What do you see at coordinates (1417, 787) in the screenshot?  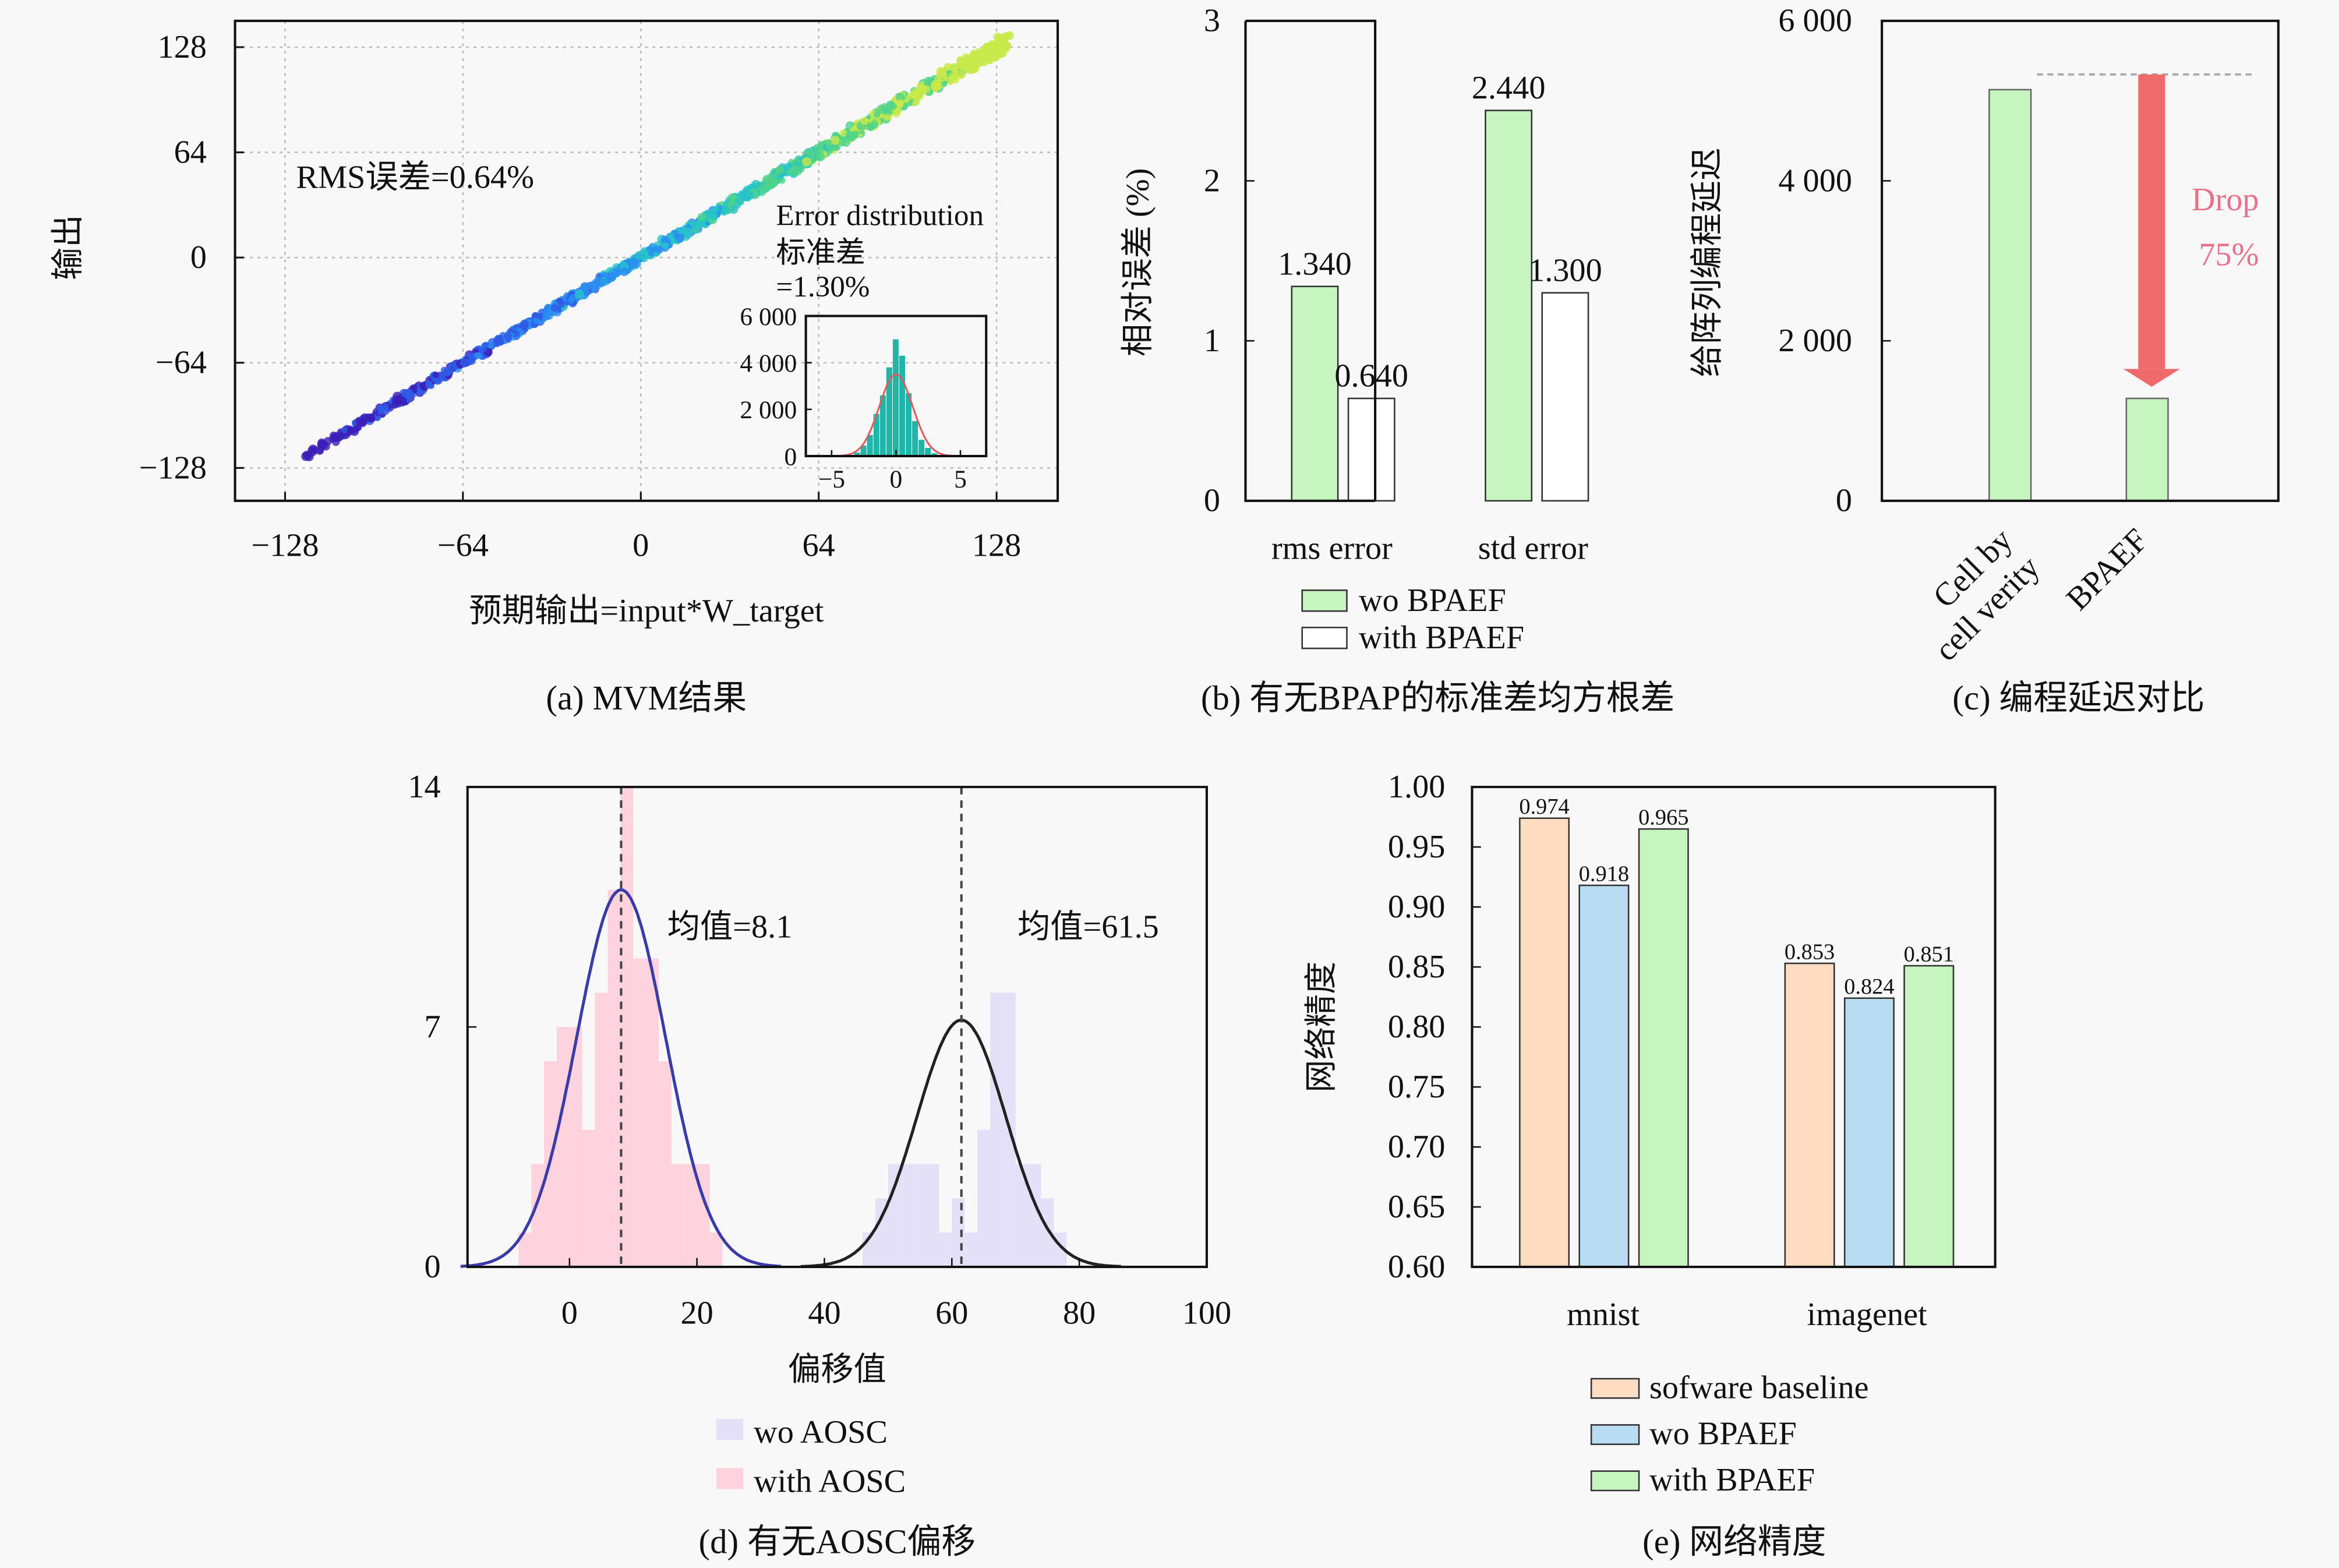 I see `y-tick-label: 1.00` at bounding box center [1417, 787].